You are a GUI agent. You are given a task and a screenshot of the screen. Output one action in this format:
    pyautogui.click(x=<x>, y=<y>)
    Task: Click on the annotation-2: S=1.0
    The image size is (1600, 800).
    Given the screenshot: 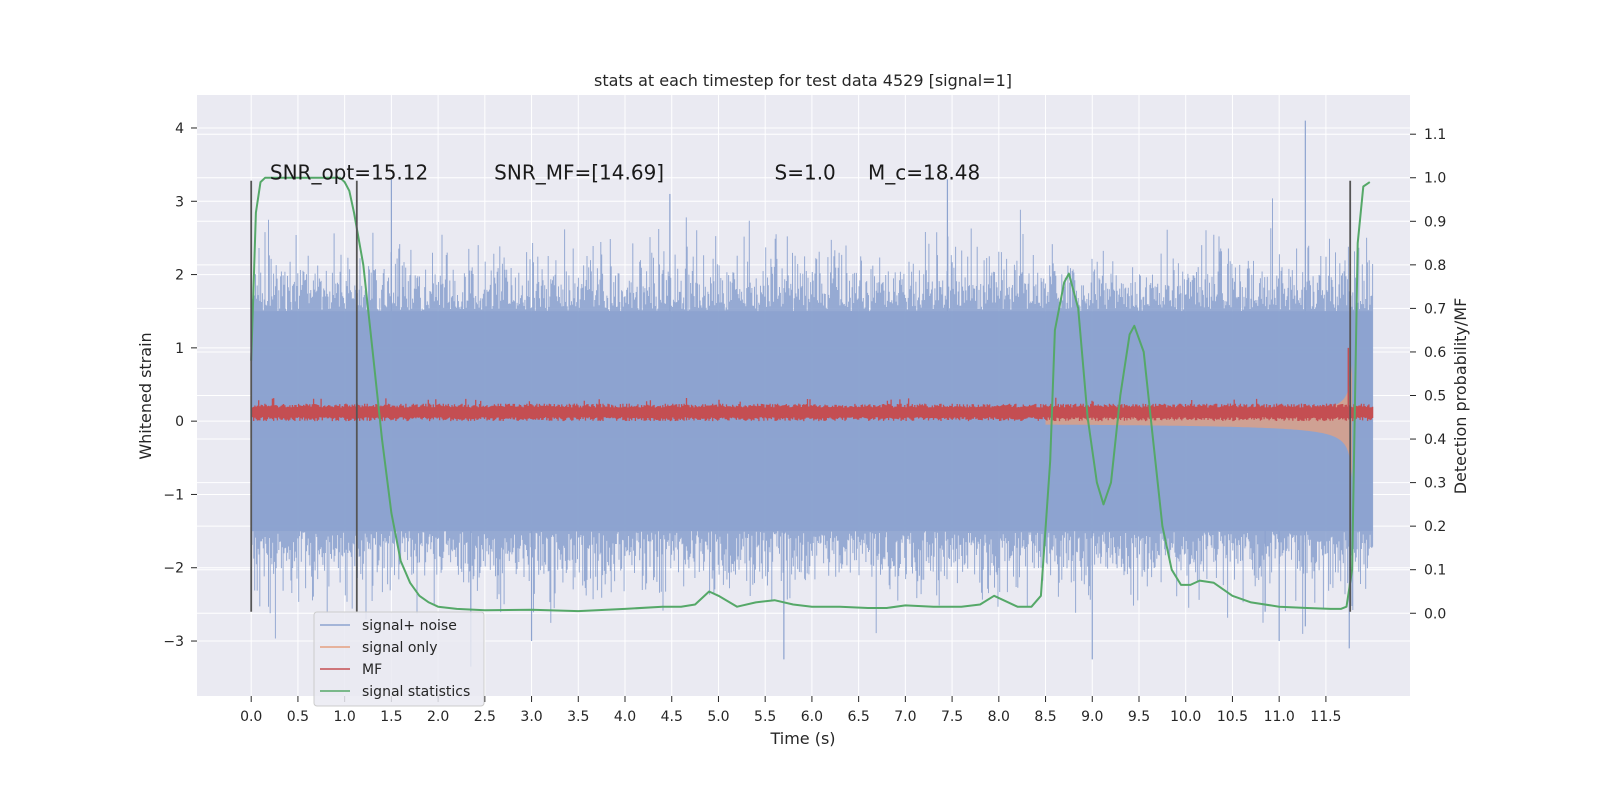 What is the action you would take?
    pyautogui.click(x=805, y=172)
    